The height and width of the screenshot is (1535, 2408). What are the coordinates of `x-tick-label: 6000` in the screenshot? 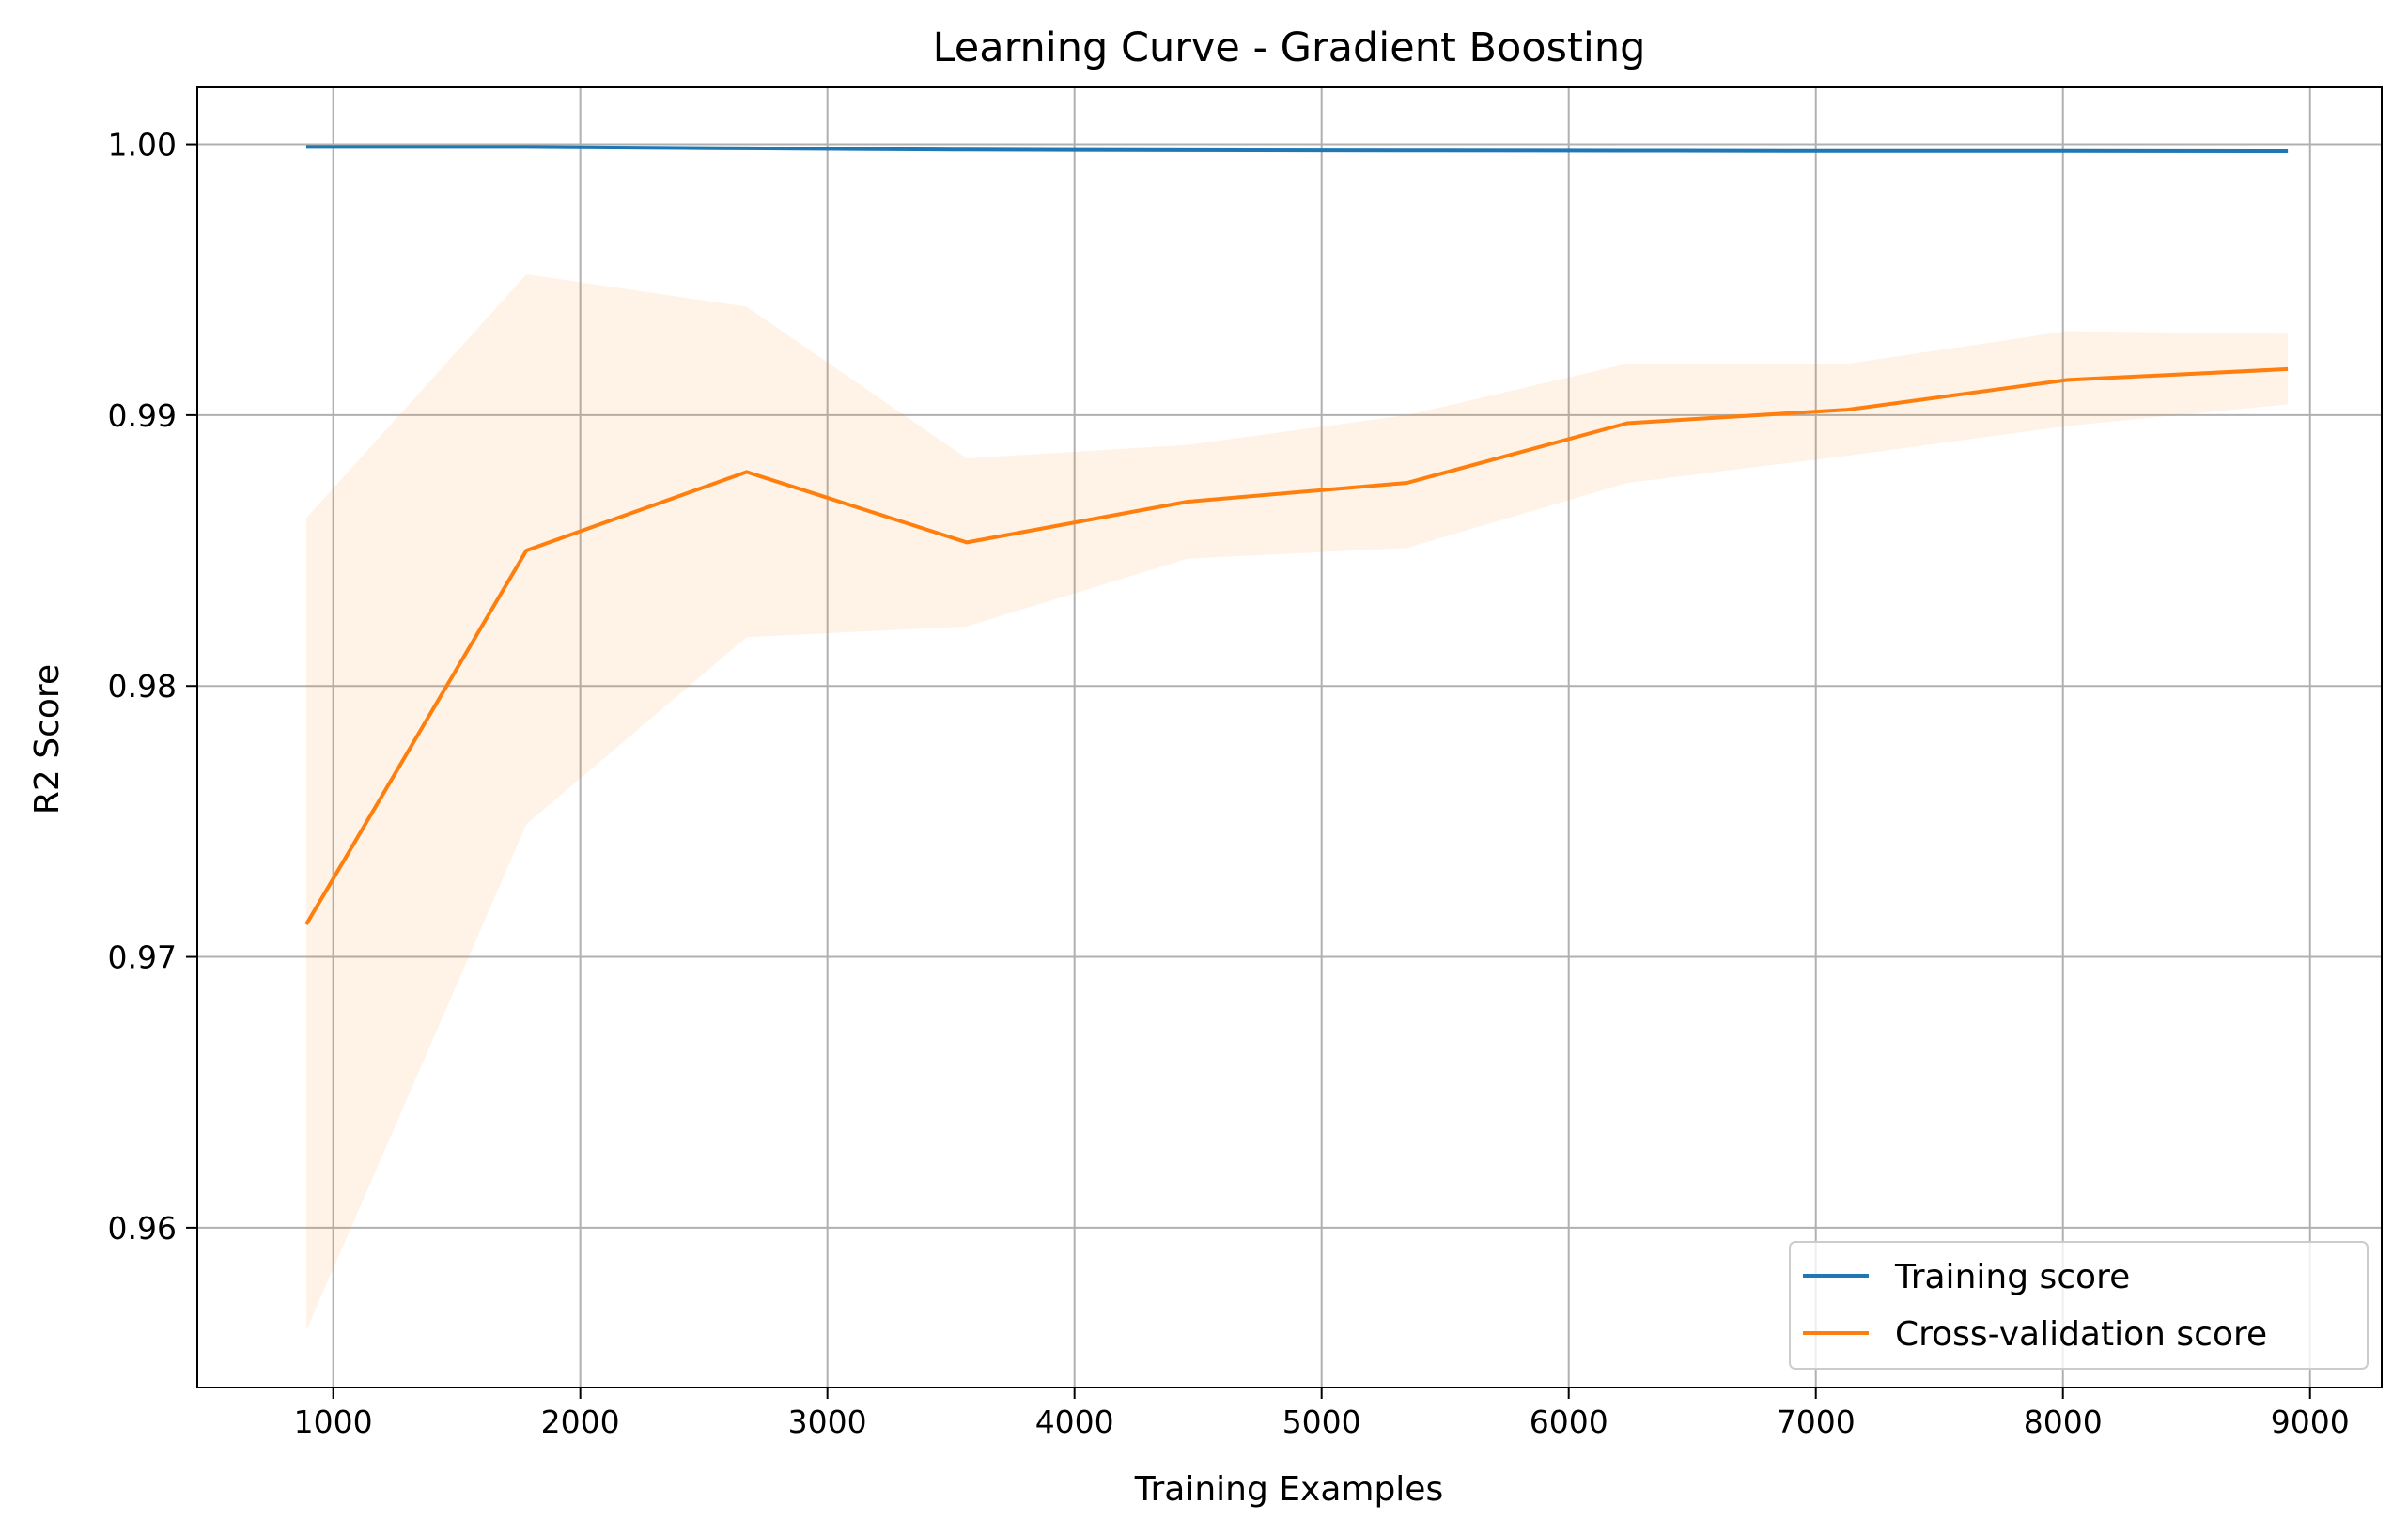 It's located at (1569, 1421).